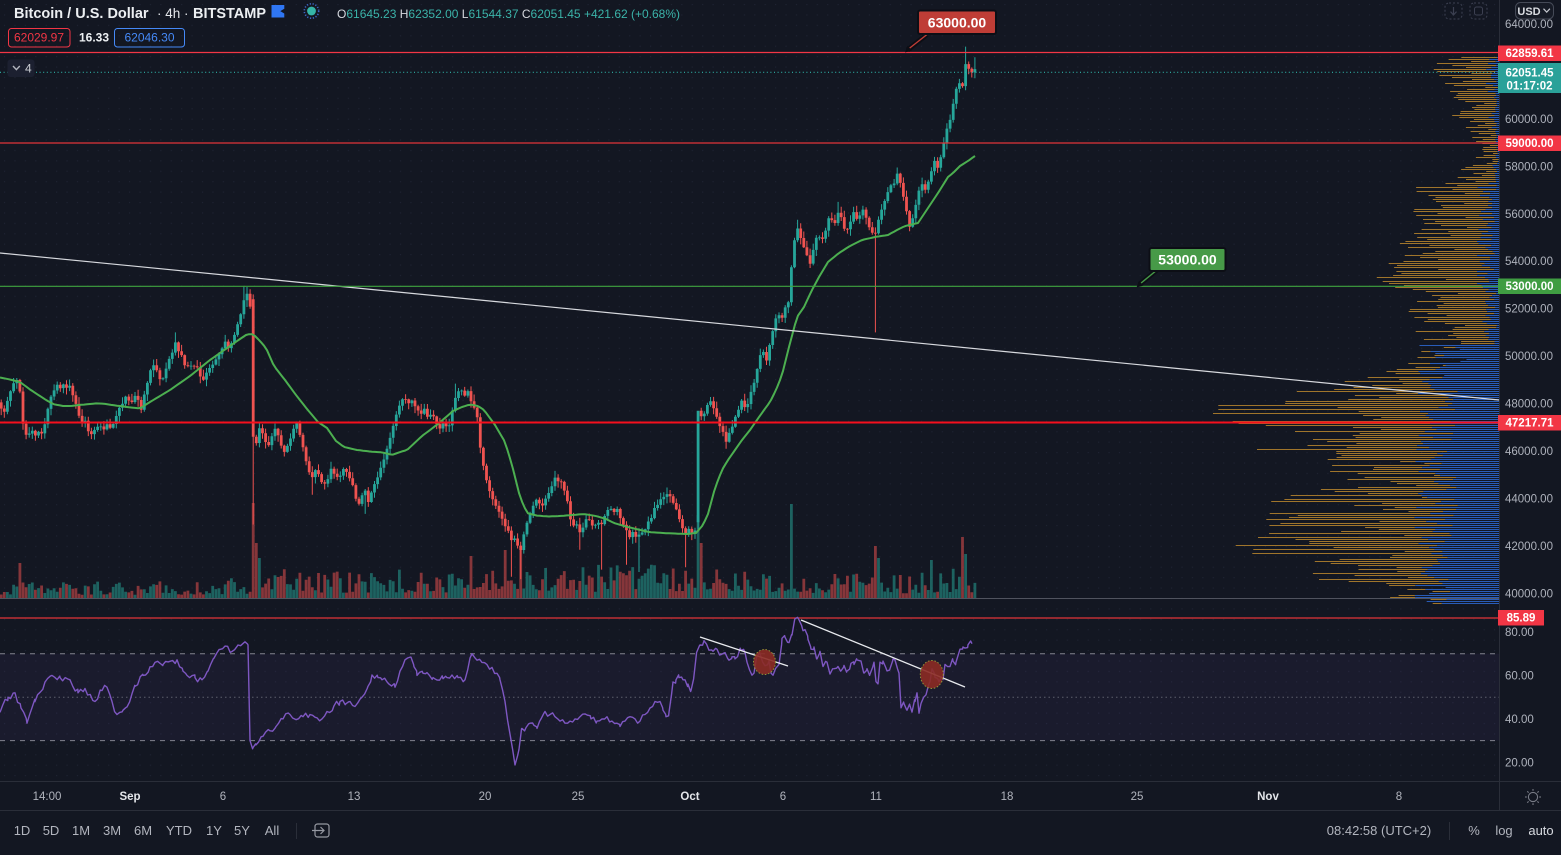 The width and height of the screenshot is (1561, 855). What do you see at coordinates (1519, 676) in the screenshot?
I see `svg-text: 60.00` at bounding box center [1519, 676].